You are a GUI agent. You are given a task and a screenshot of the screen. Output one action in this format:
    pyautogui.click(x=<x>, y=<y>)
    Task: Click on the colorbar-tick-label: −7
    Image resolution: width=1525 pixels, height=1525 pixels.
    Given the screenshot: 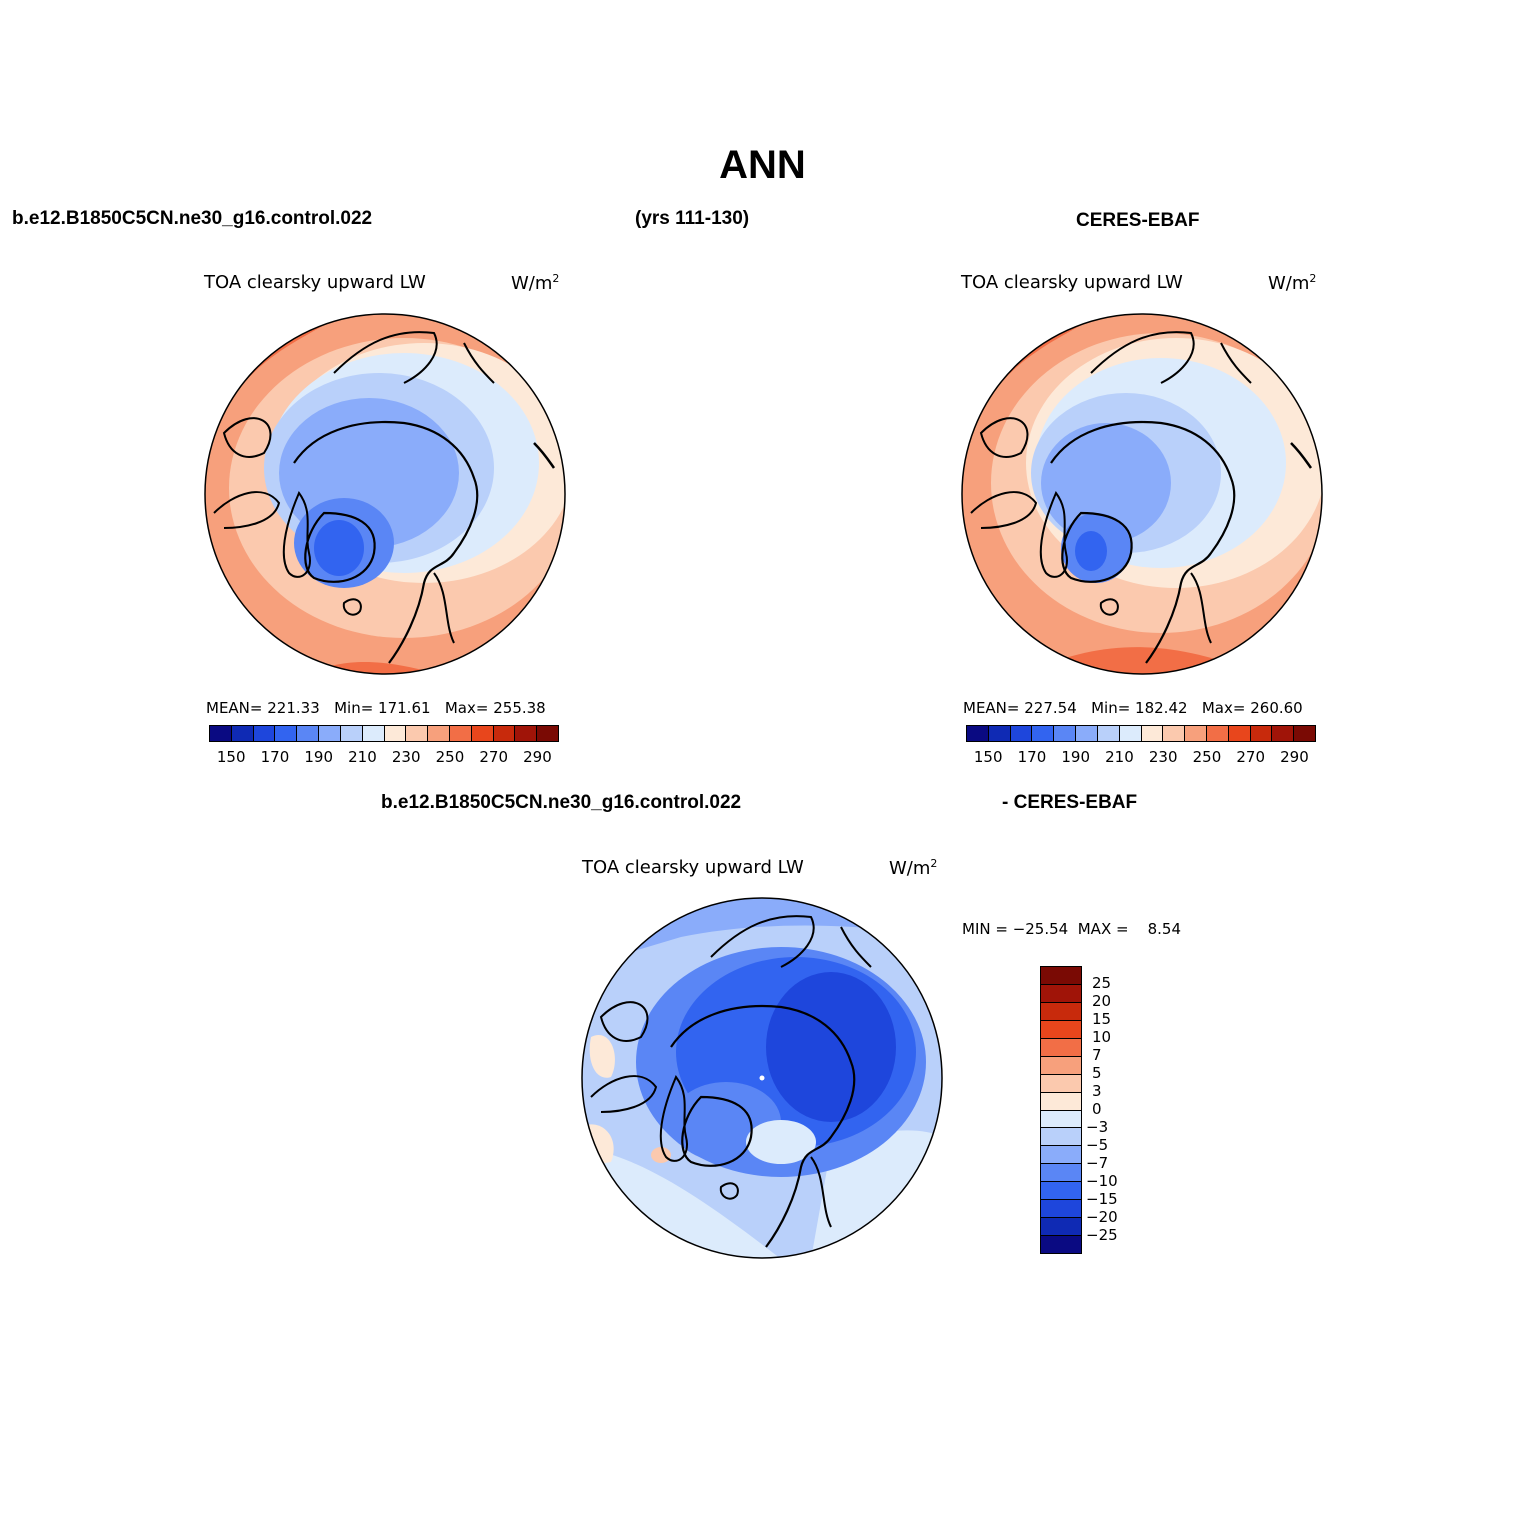 What is the action you would take?
    pyautogui.click(x=1097, y=1163)
    